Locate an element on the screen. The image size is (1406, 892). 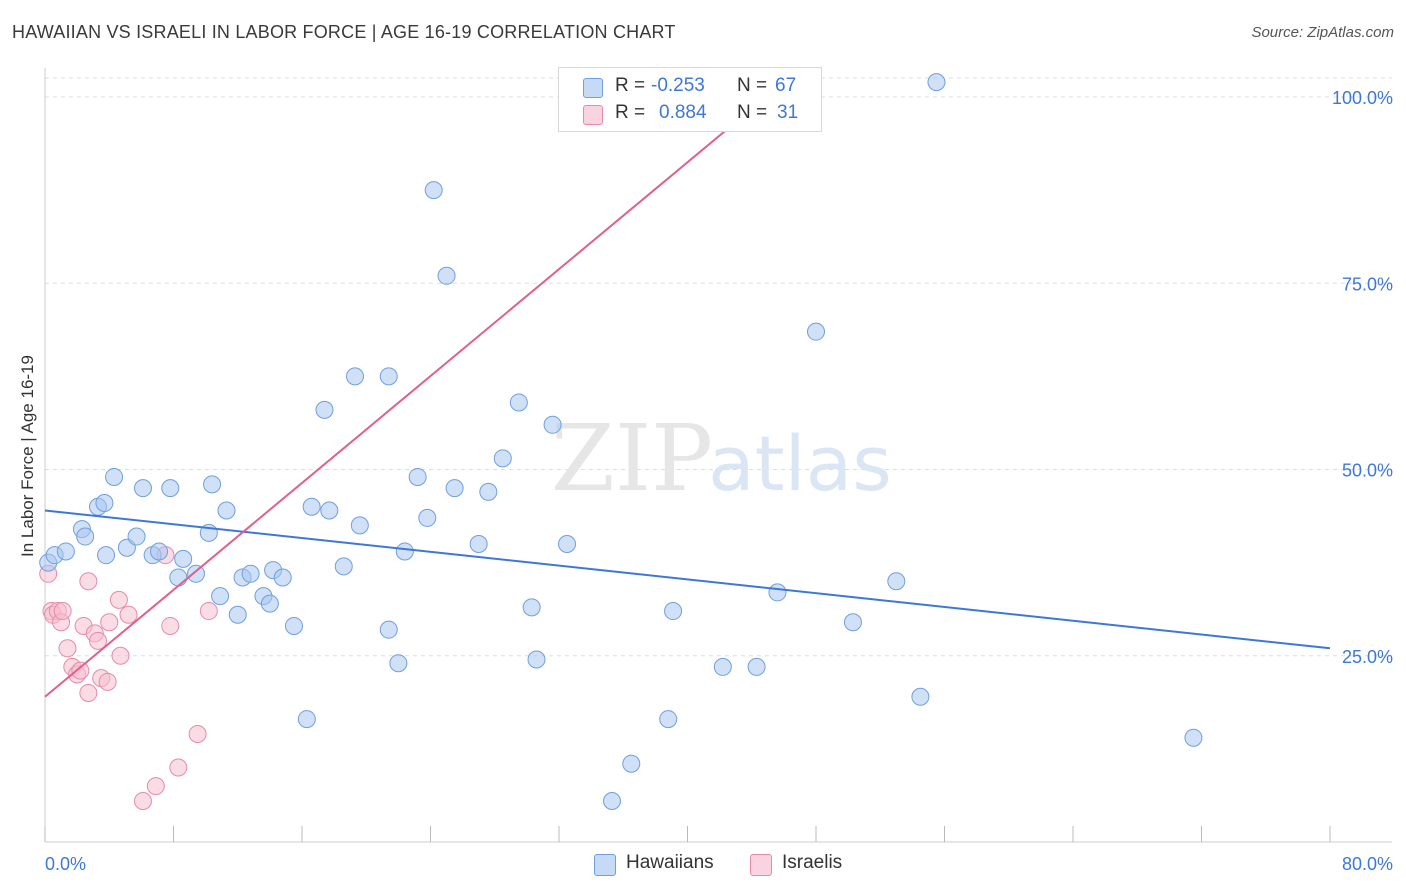
y-tick-label: 75.0% is located at coordinates (1367, 284).